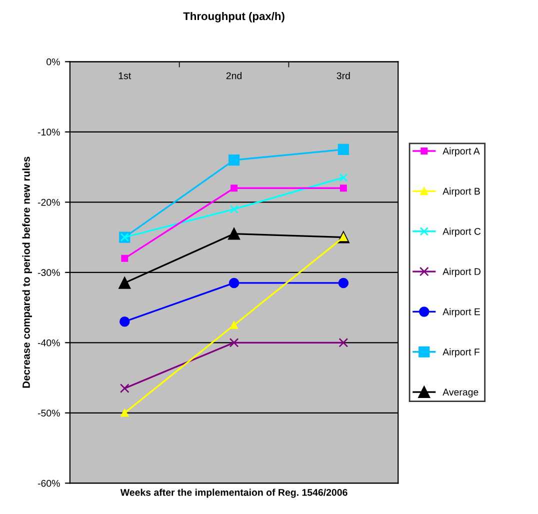  What do you see at coordinates (461, 353) in the screenshot?
I see `legend-label: Airport F` at bounding box center [461, 353].